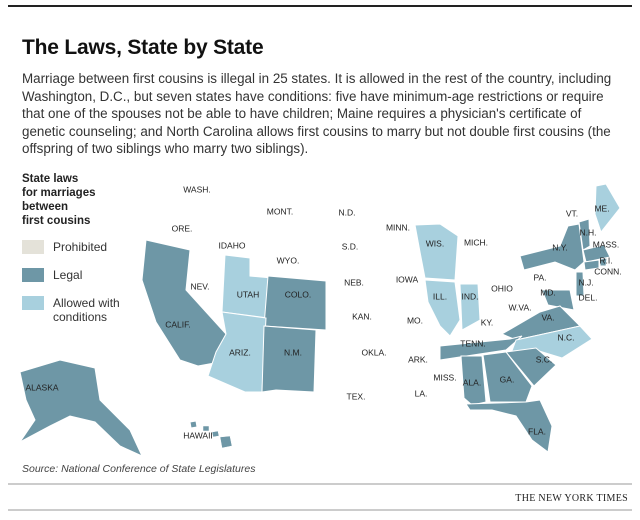 The height and width of the screenshot is (520, 640). I want to click on state-label: MONT., so click(280, 211).